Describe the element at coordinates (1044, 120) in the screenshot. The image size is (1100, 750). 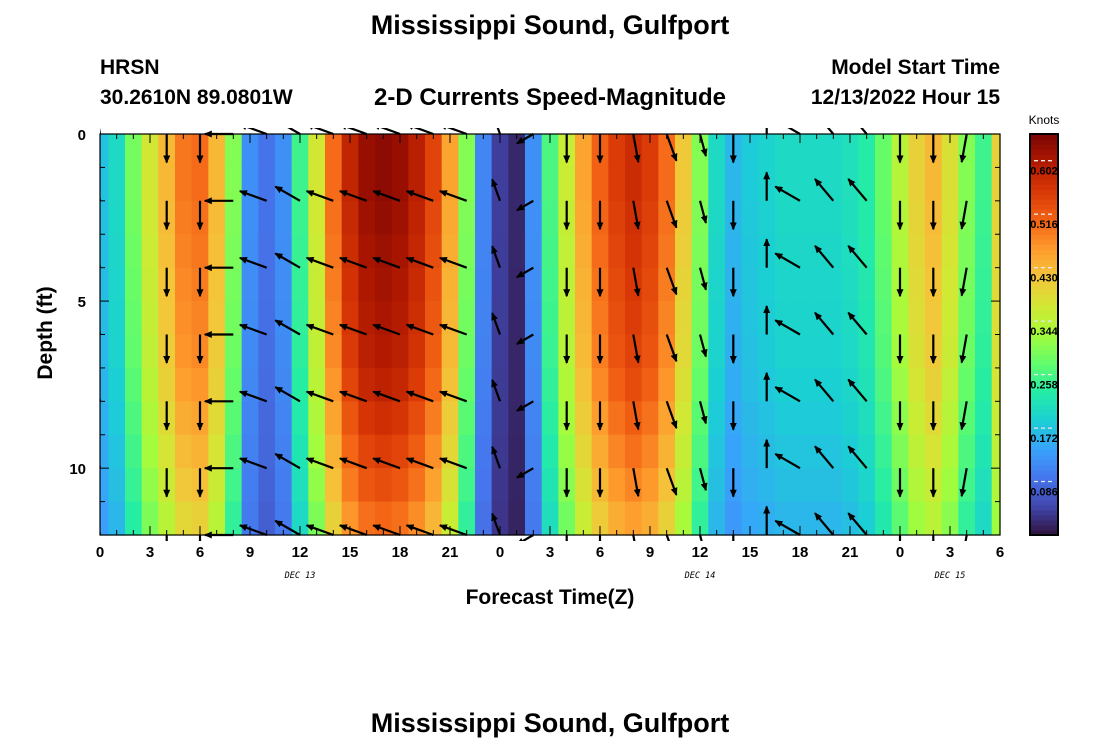
I see `colorbar-units: Knots` at that location.